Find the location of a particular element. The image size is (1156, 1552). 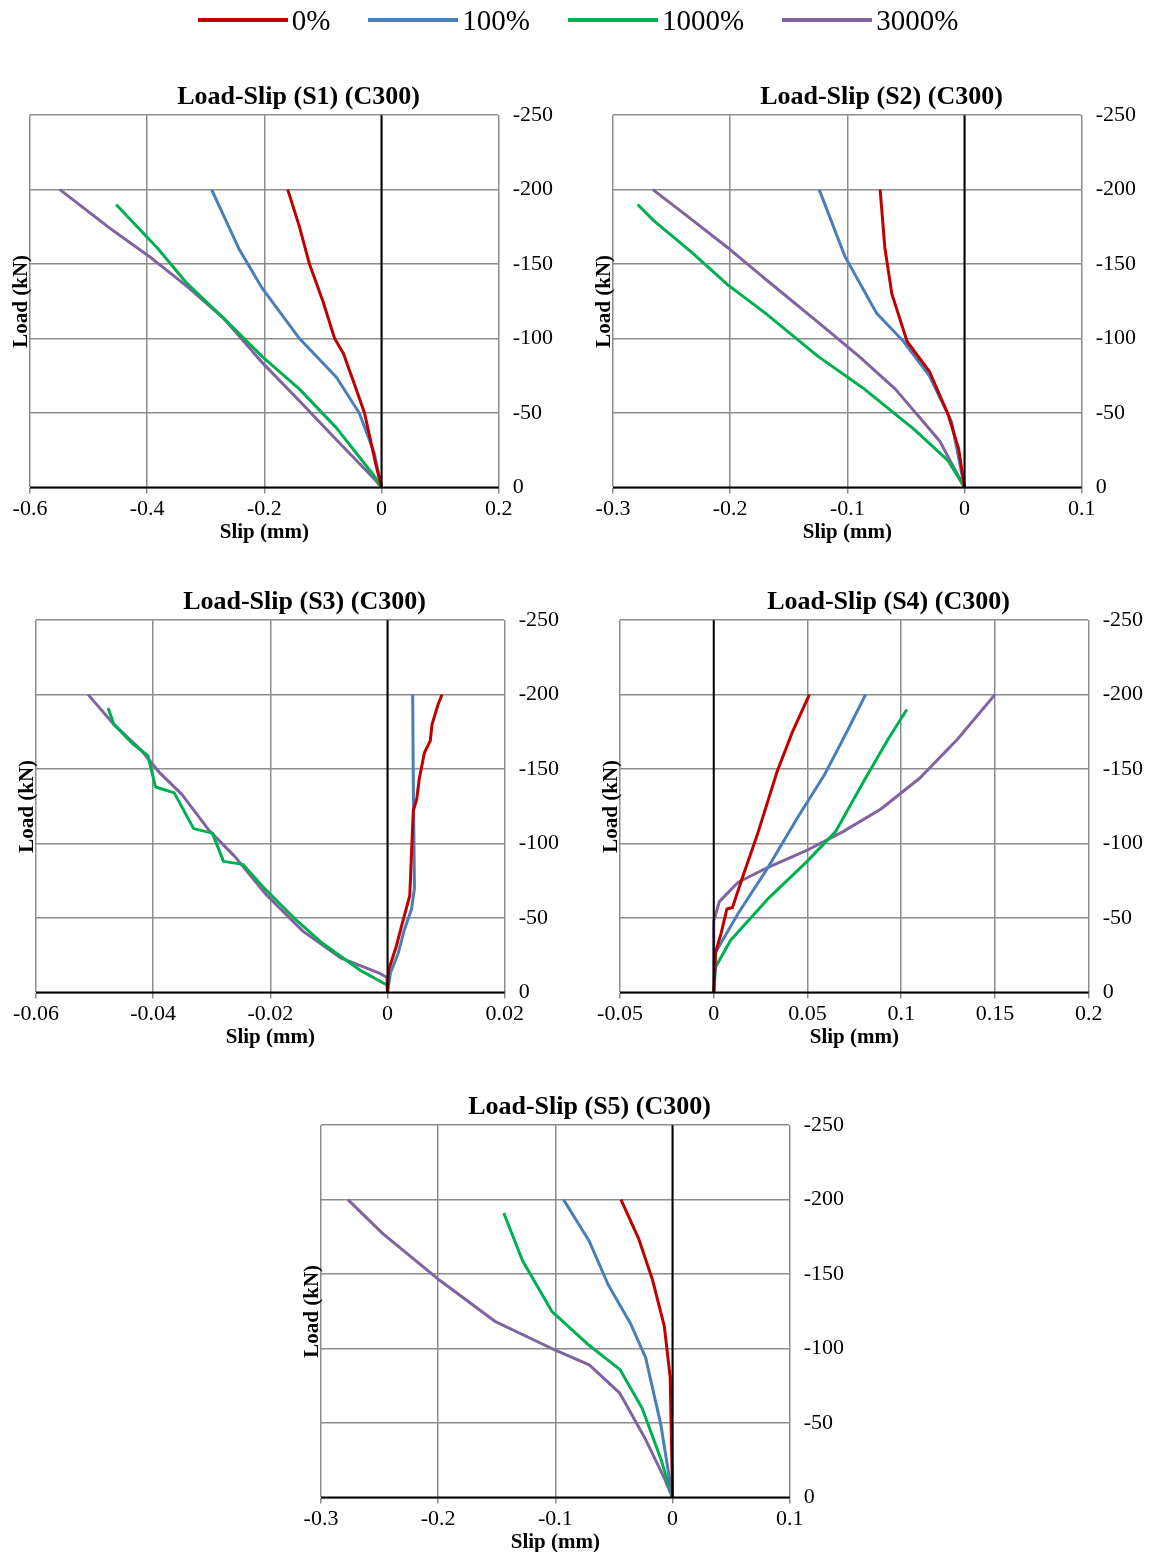

chart-title: Load-Slip (S4) (C300) is located at coordinates (888, 601).